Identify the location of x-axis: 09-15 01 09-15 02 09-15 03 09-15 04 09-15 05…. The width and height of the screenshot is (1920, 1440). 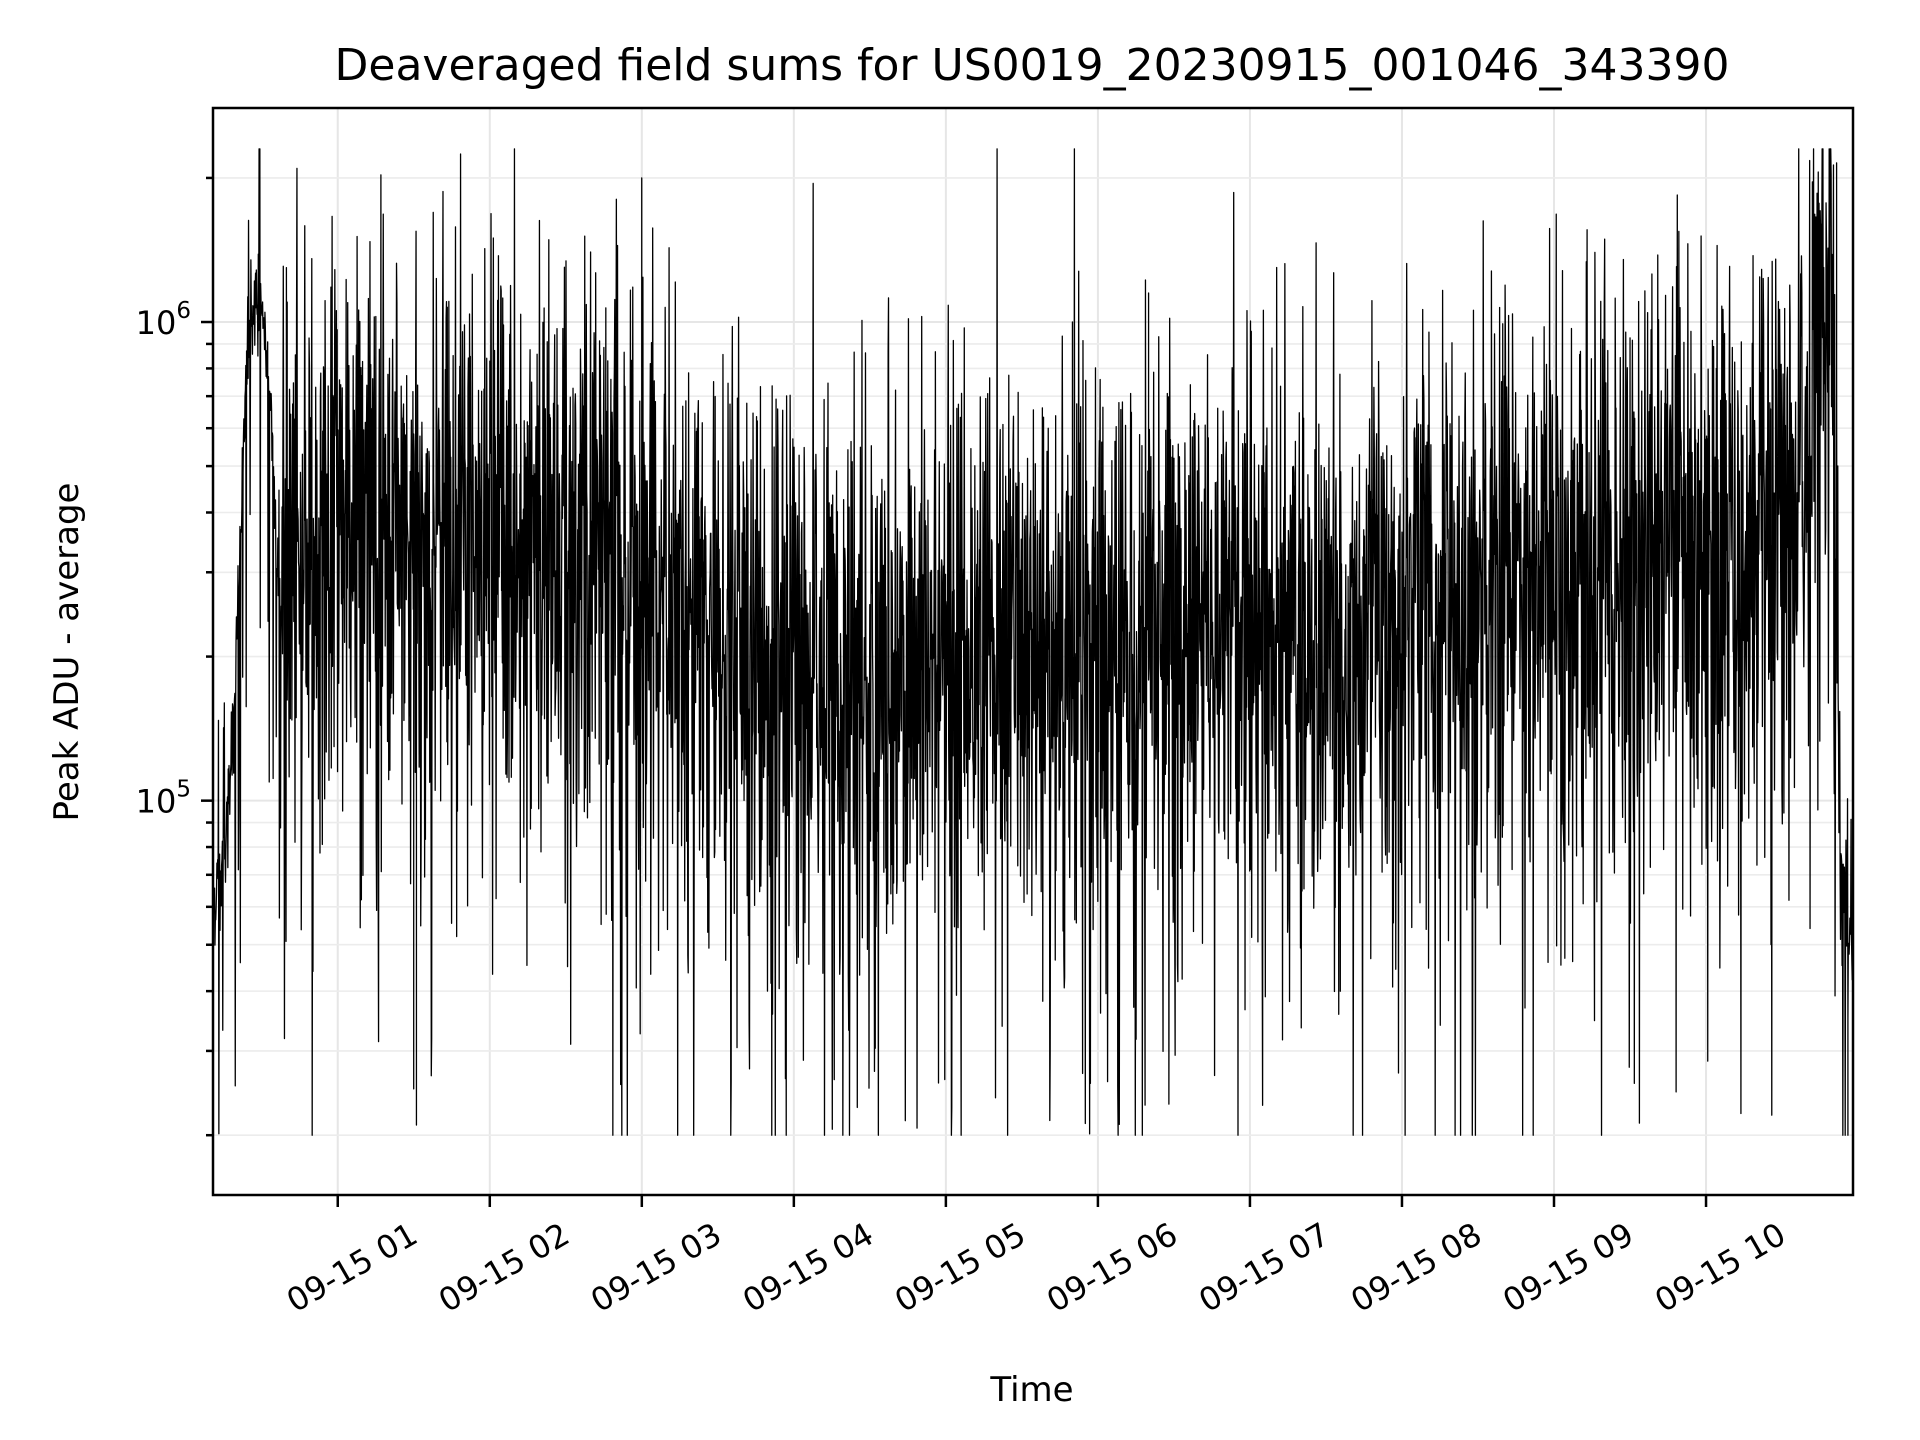
(1036, 1257).